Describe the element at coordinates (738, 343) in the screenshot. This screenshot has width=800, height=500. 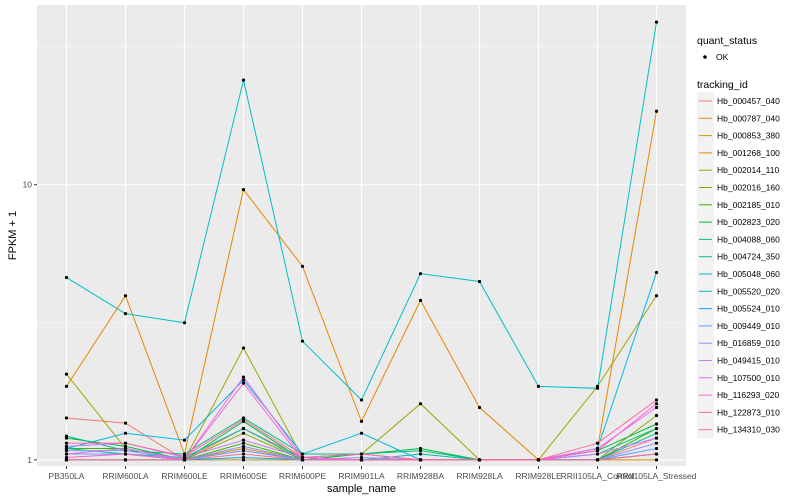
I see `legend-item: Hb_016859_010` at that location.